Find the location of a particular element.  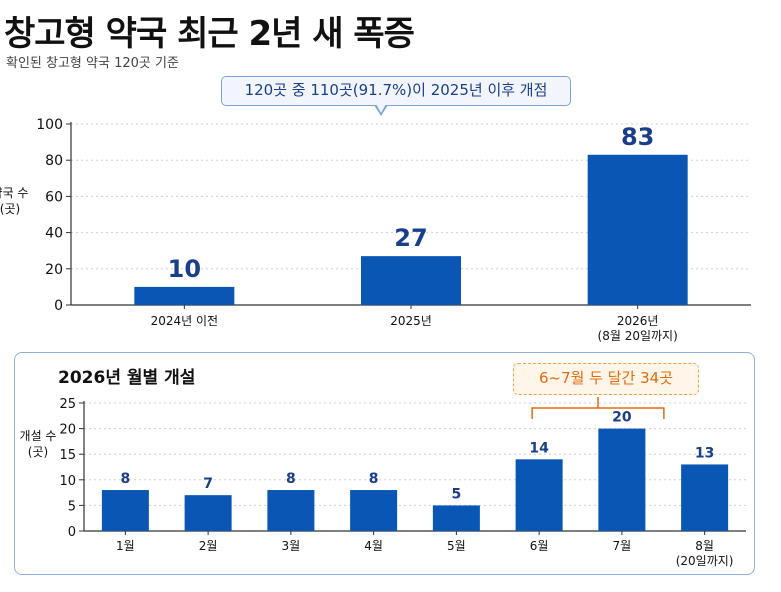

y-tick-label: 15 is located at coordinates (67, 455).